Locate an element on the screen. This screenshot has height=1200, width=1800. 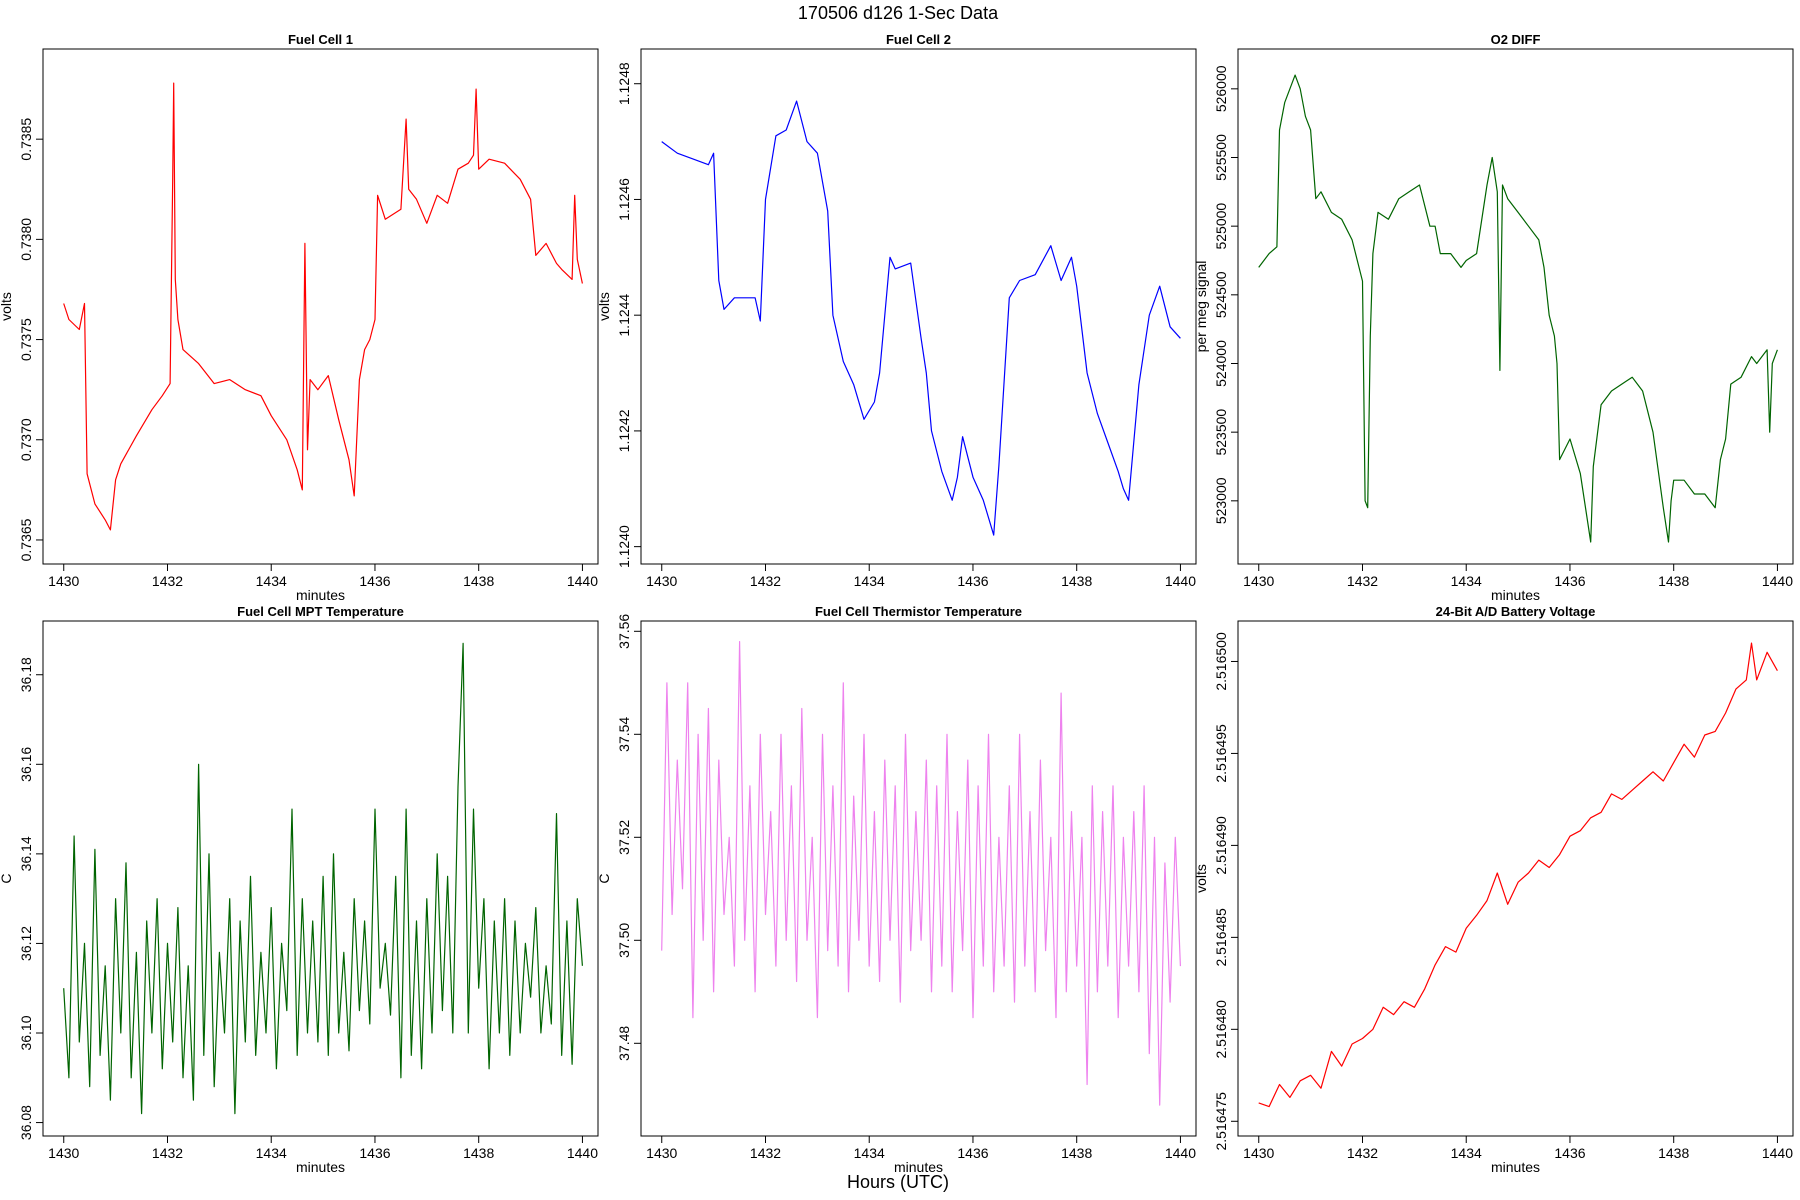
y-tick-label: 0.7365 is located at coordinates (26, 539).